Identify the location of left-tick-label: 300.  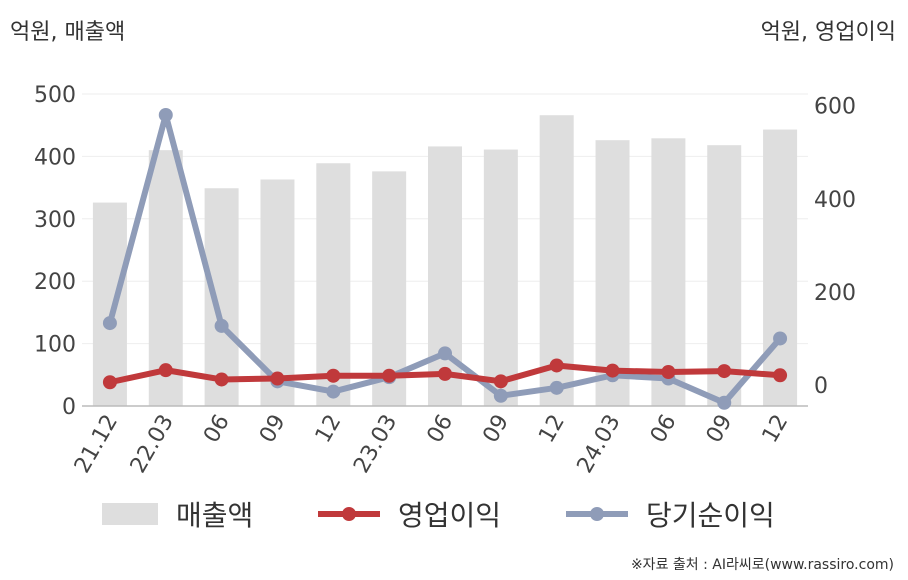
(55, 220).